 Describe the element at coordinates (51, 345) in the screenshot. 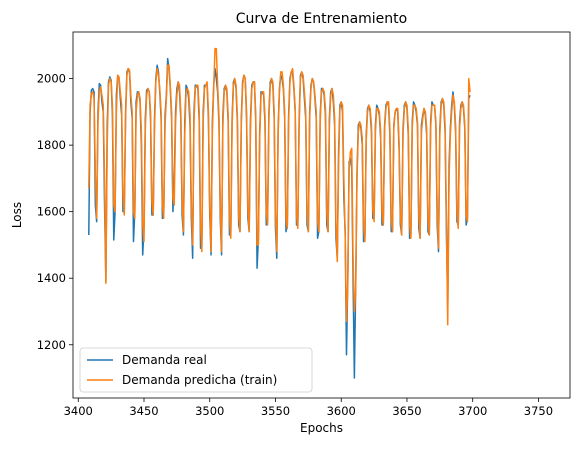

I see `y-tick-label: 1200` at that location.